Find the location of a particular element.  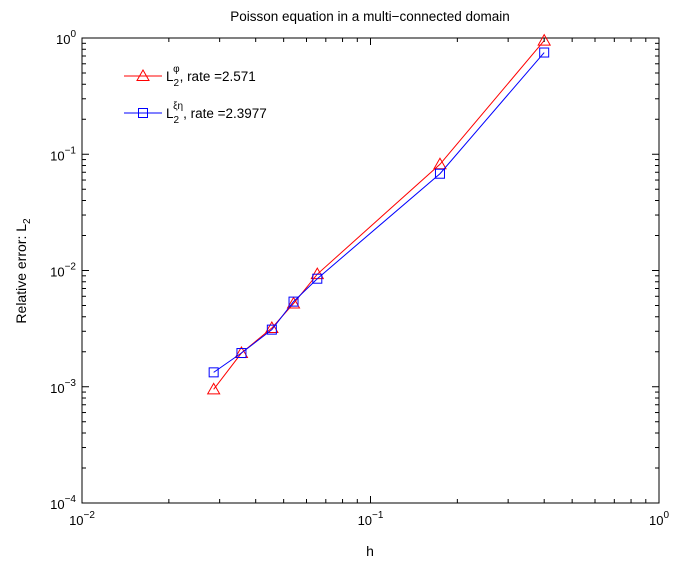

legend-entry-2: L2ξη, rate =2.3977 is located at coordinates (195, 113).